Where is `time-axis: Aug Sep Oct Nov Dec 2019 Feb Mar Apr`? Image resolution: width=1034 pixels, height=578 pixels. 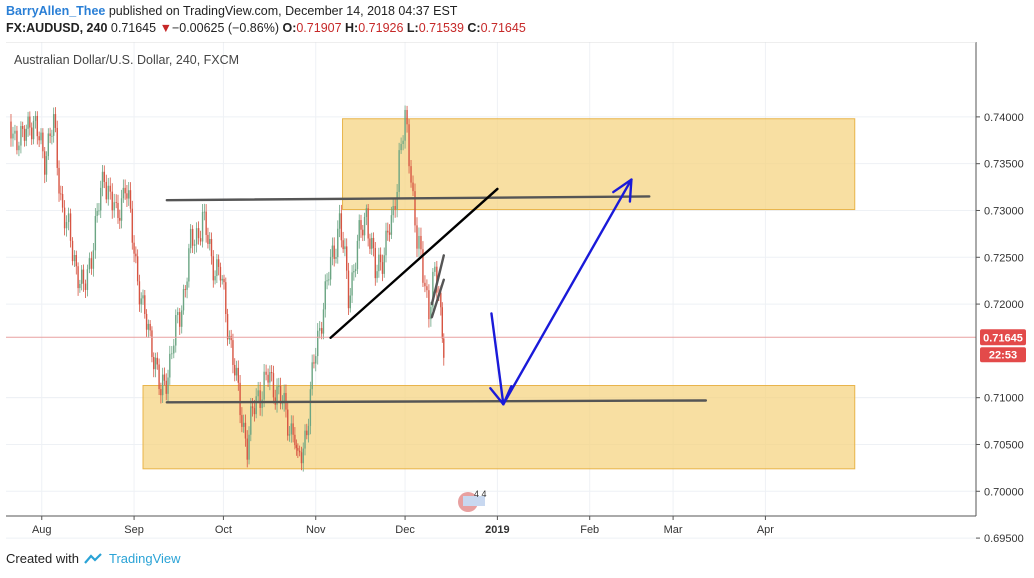 time-axis: Aug Sep Oct Nov Dec 2019 Feb Mar Apr is located at coordinates (403, 526).